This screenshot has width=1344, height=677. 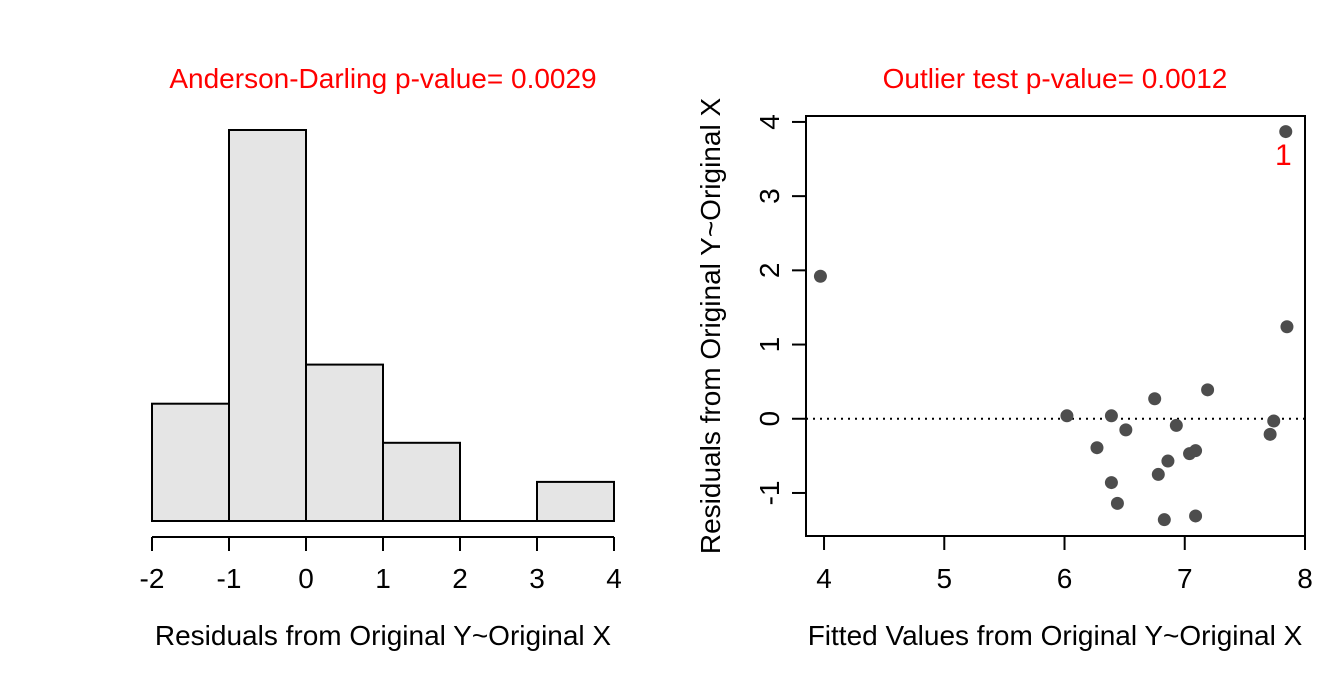 I want to click on scatter-y-tick-label: 1, so click(x=769, y=345).